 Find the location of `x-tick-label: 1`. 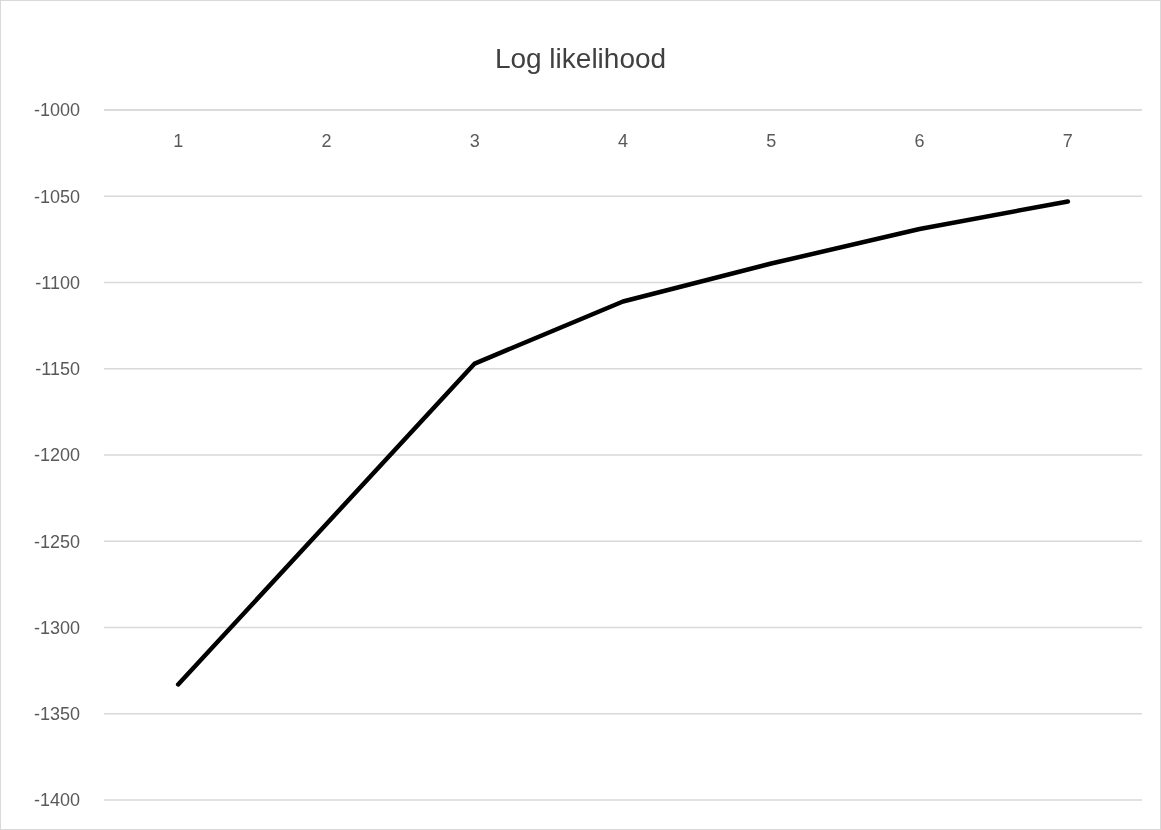

x-tick-label: 1 is located at coordinates (178, 141).